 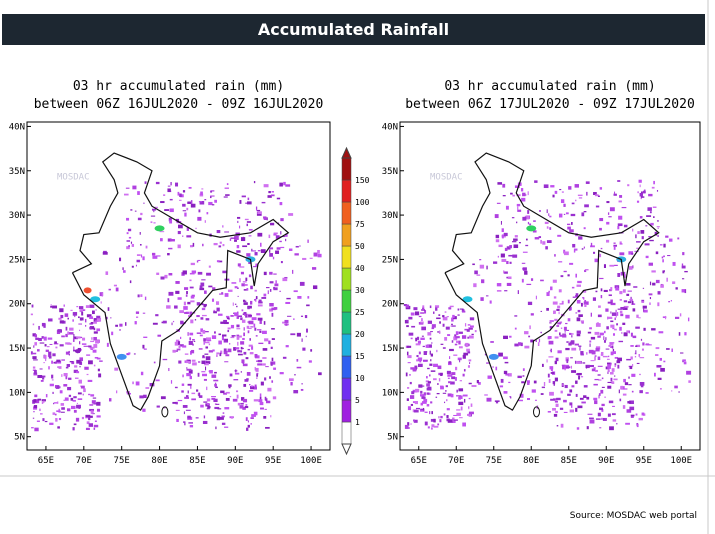 What do you see at coordinates (390, 216) in the screenshot?
I see `lat-label: 30N` at bounding box center [390, 216].